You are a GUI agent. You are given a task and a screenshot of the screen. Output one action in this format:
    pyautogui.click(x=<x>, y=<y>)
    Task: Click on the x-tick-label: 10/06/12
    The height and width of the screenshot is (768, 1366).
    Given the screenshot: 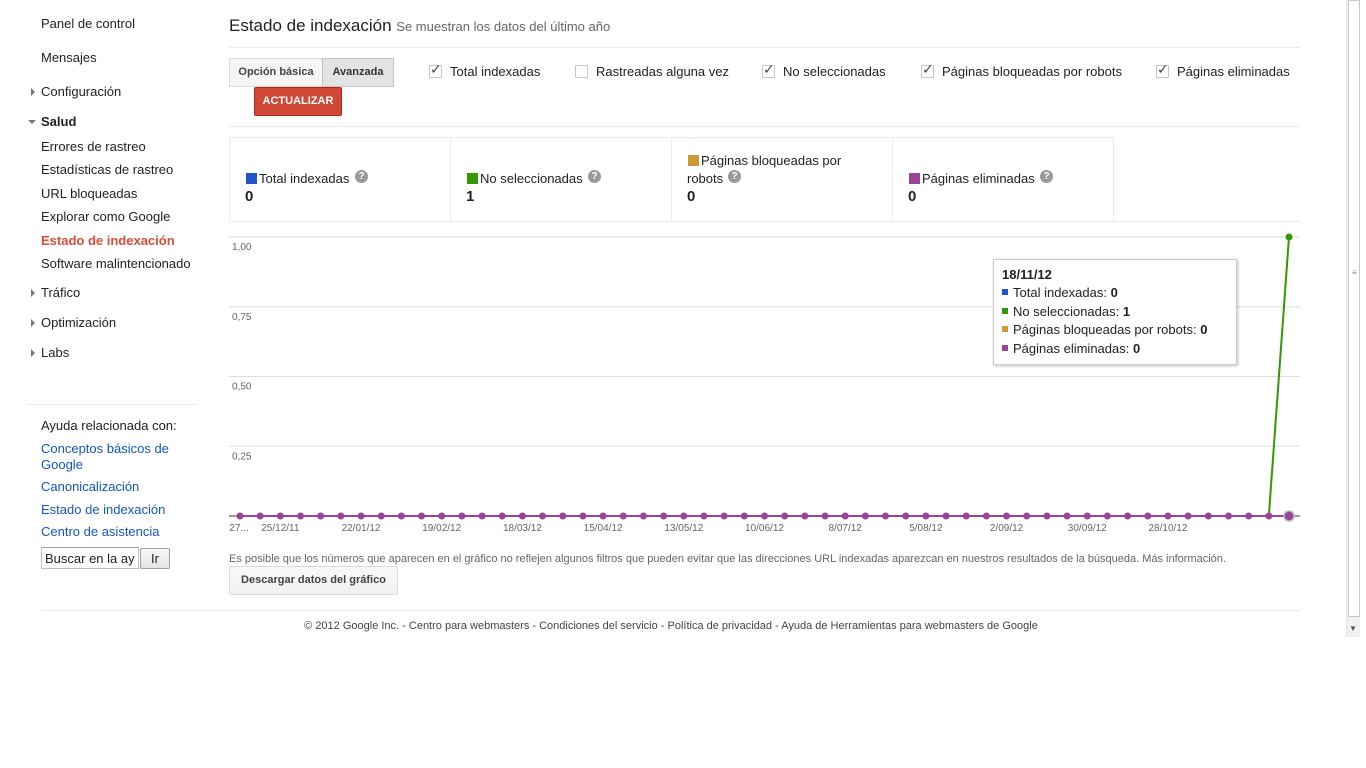 What is the action you would take?
    pyautogui.click(x=764, y=528)
    